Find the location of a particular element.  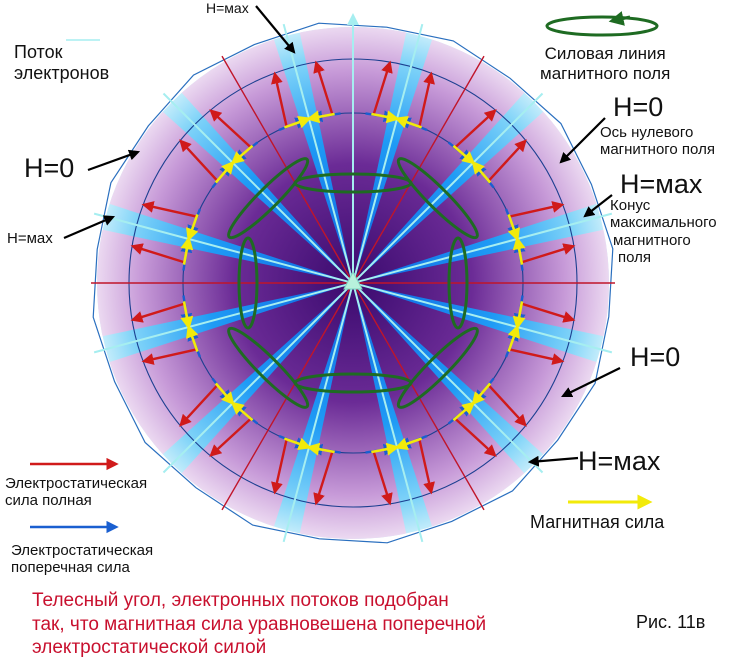

label-zero-axis: Ось нулевого магнитного поля is located at coordinates (657, 141).